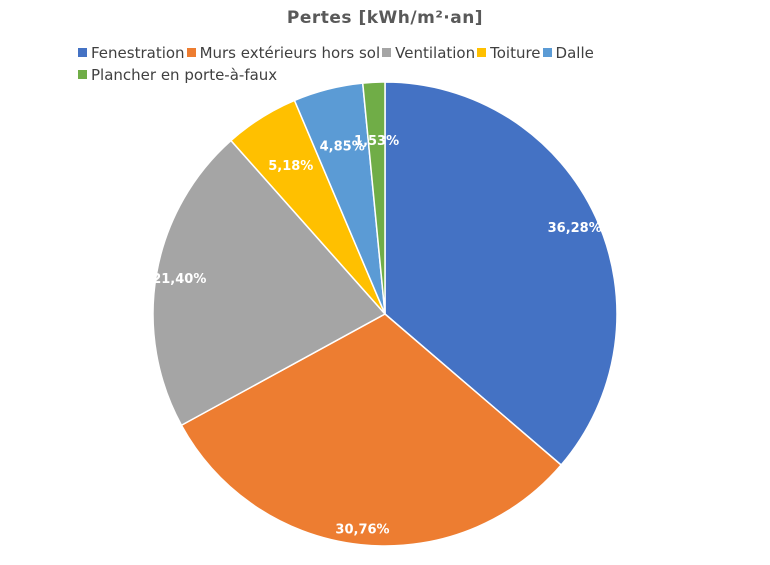 This screenshot has height=565, width=770. Describe the element at coordinates (342, 146) in the screenshot. I see `data-label: 4,85%` at that location.